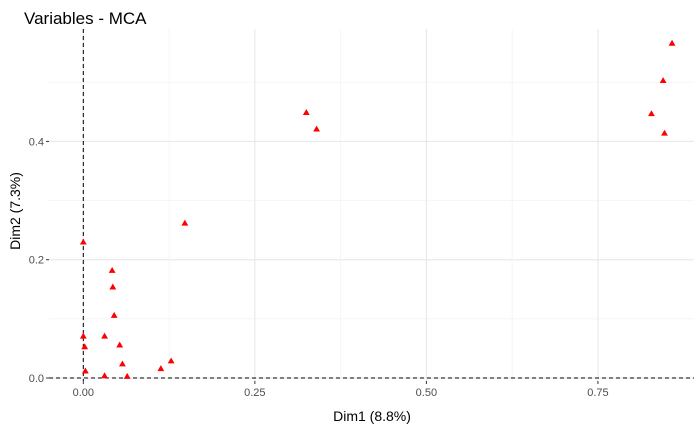 This screenshot has width=700, height=432. Describe the element at coordinates (85, 18) in the screenshot. I see `chart-title: Variables - MCA` at that location.